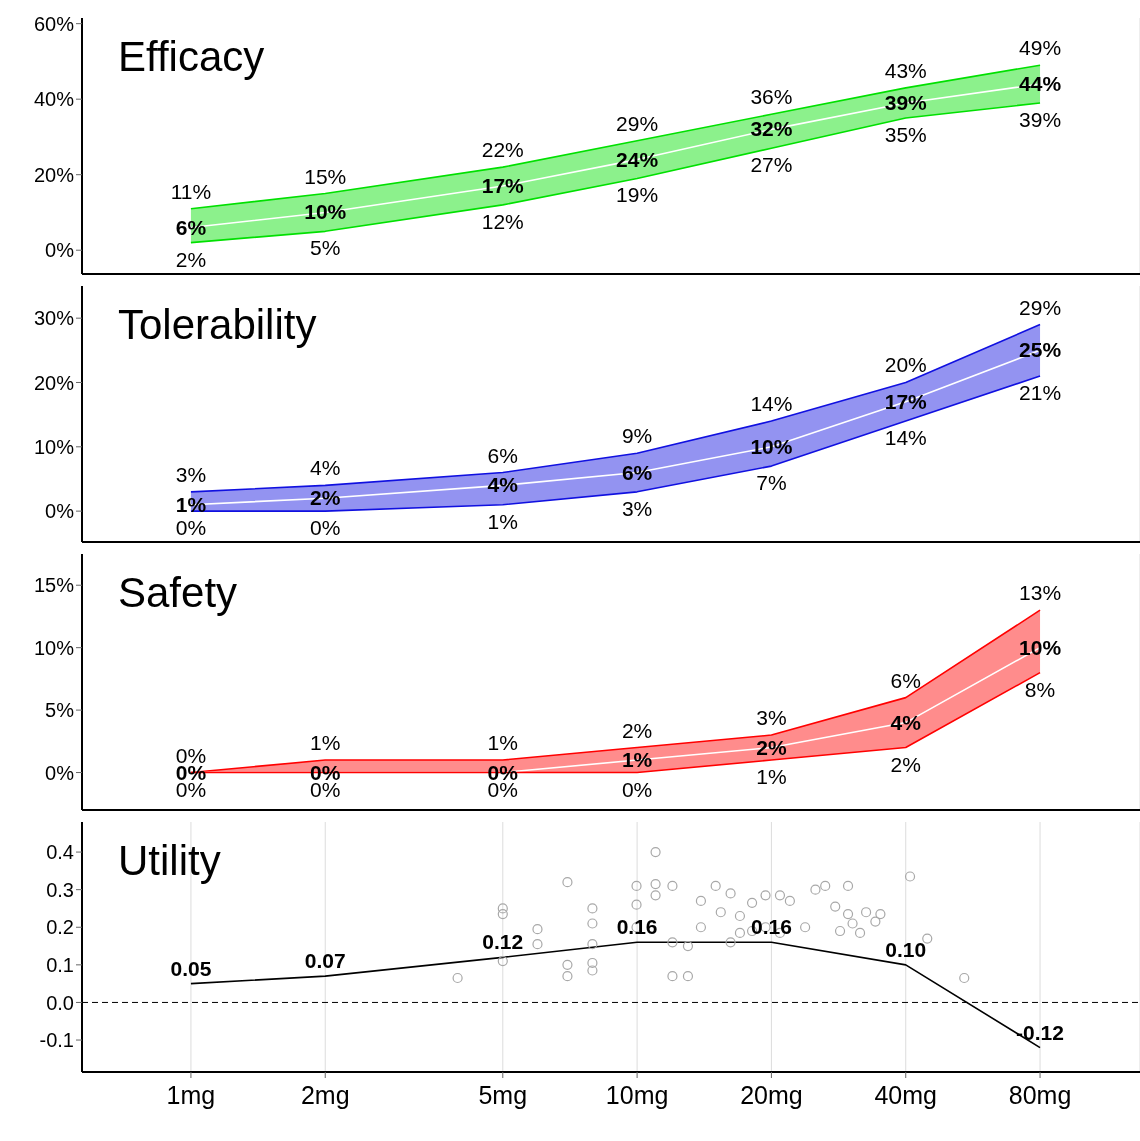  Describe the element at coordinates (325, 961) in the screenshot. I see `data-label: 0.07` at that location.